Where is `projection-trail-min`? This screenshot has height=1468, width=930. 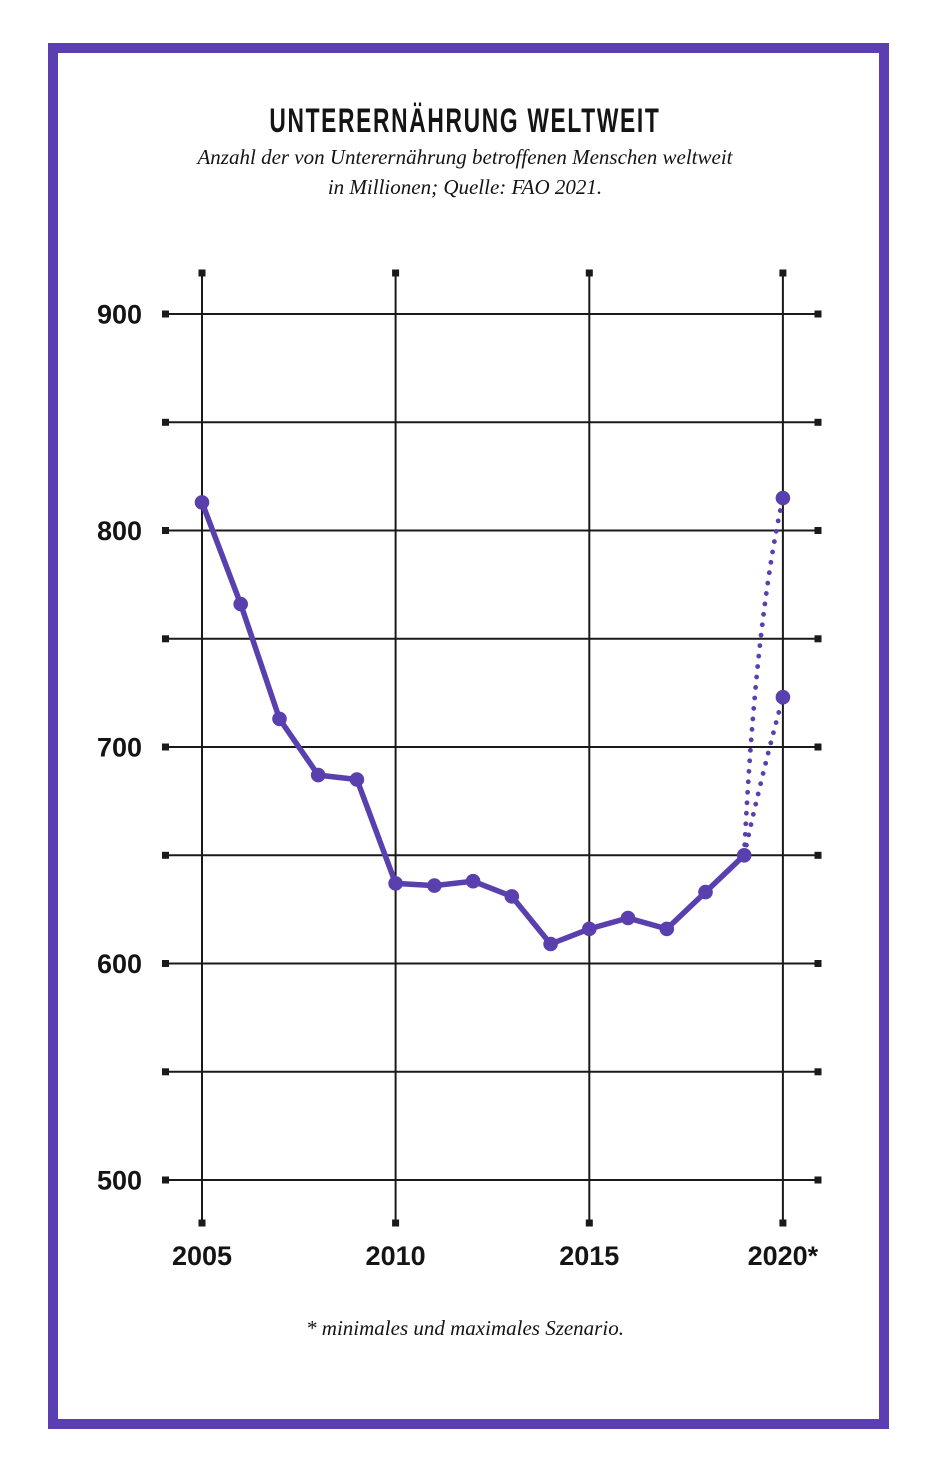
projection-trail-min is located at coordinates (763, 776).